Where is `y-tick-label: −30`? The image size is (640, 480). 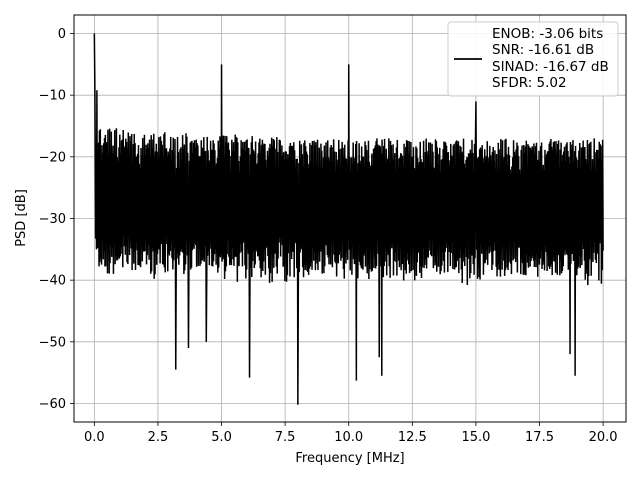
y-tick-label: −30 is located at coordinates (52, 219).